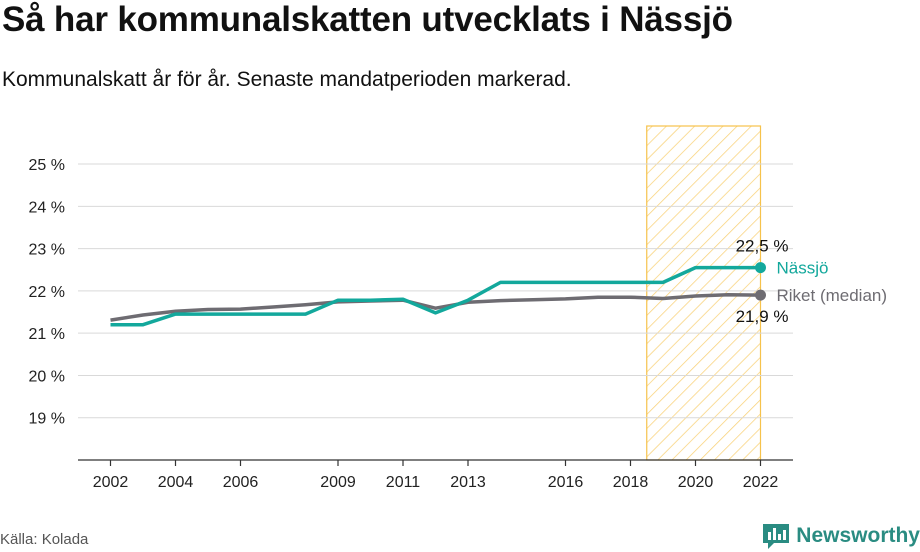  What do you see at coordinates (403, 482) in the screenshot?
I see `x-tick-label: 2011` at bounding box center [403, 482].